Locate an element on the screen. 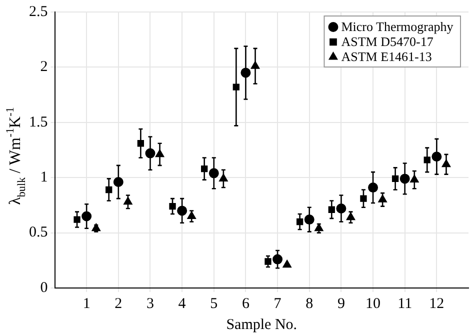  x-axis-title: Sample No. is located at coordinates (262, 324).